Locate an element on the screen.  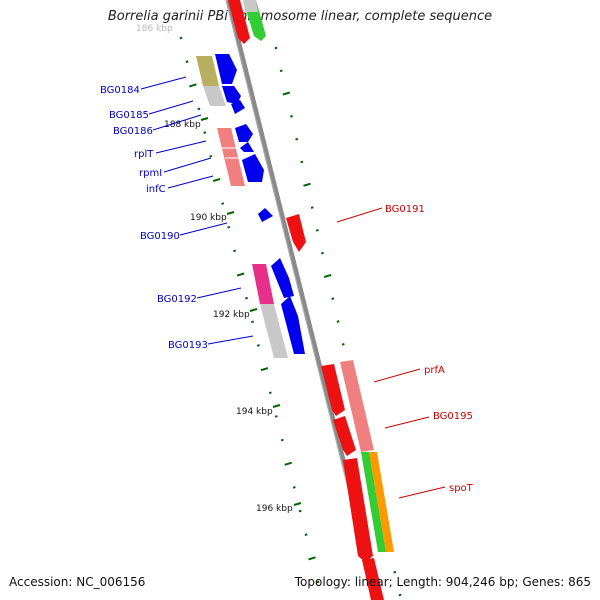
feature-top-red is located at coordinates (239, 22).